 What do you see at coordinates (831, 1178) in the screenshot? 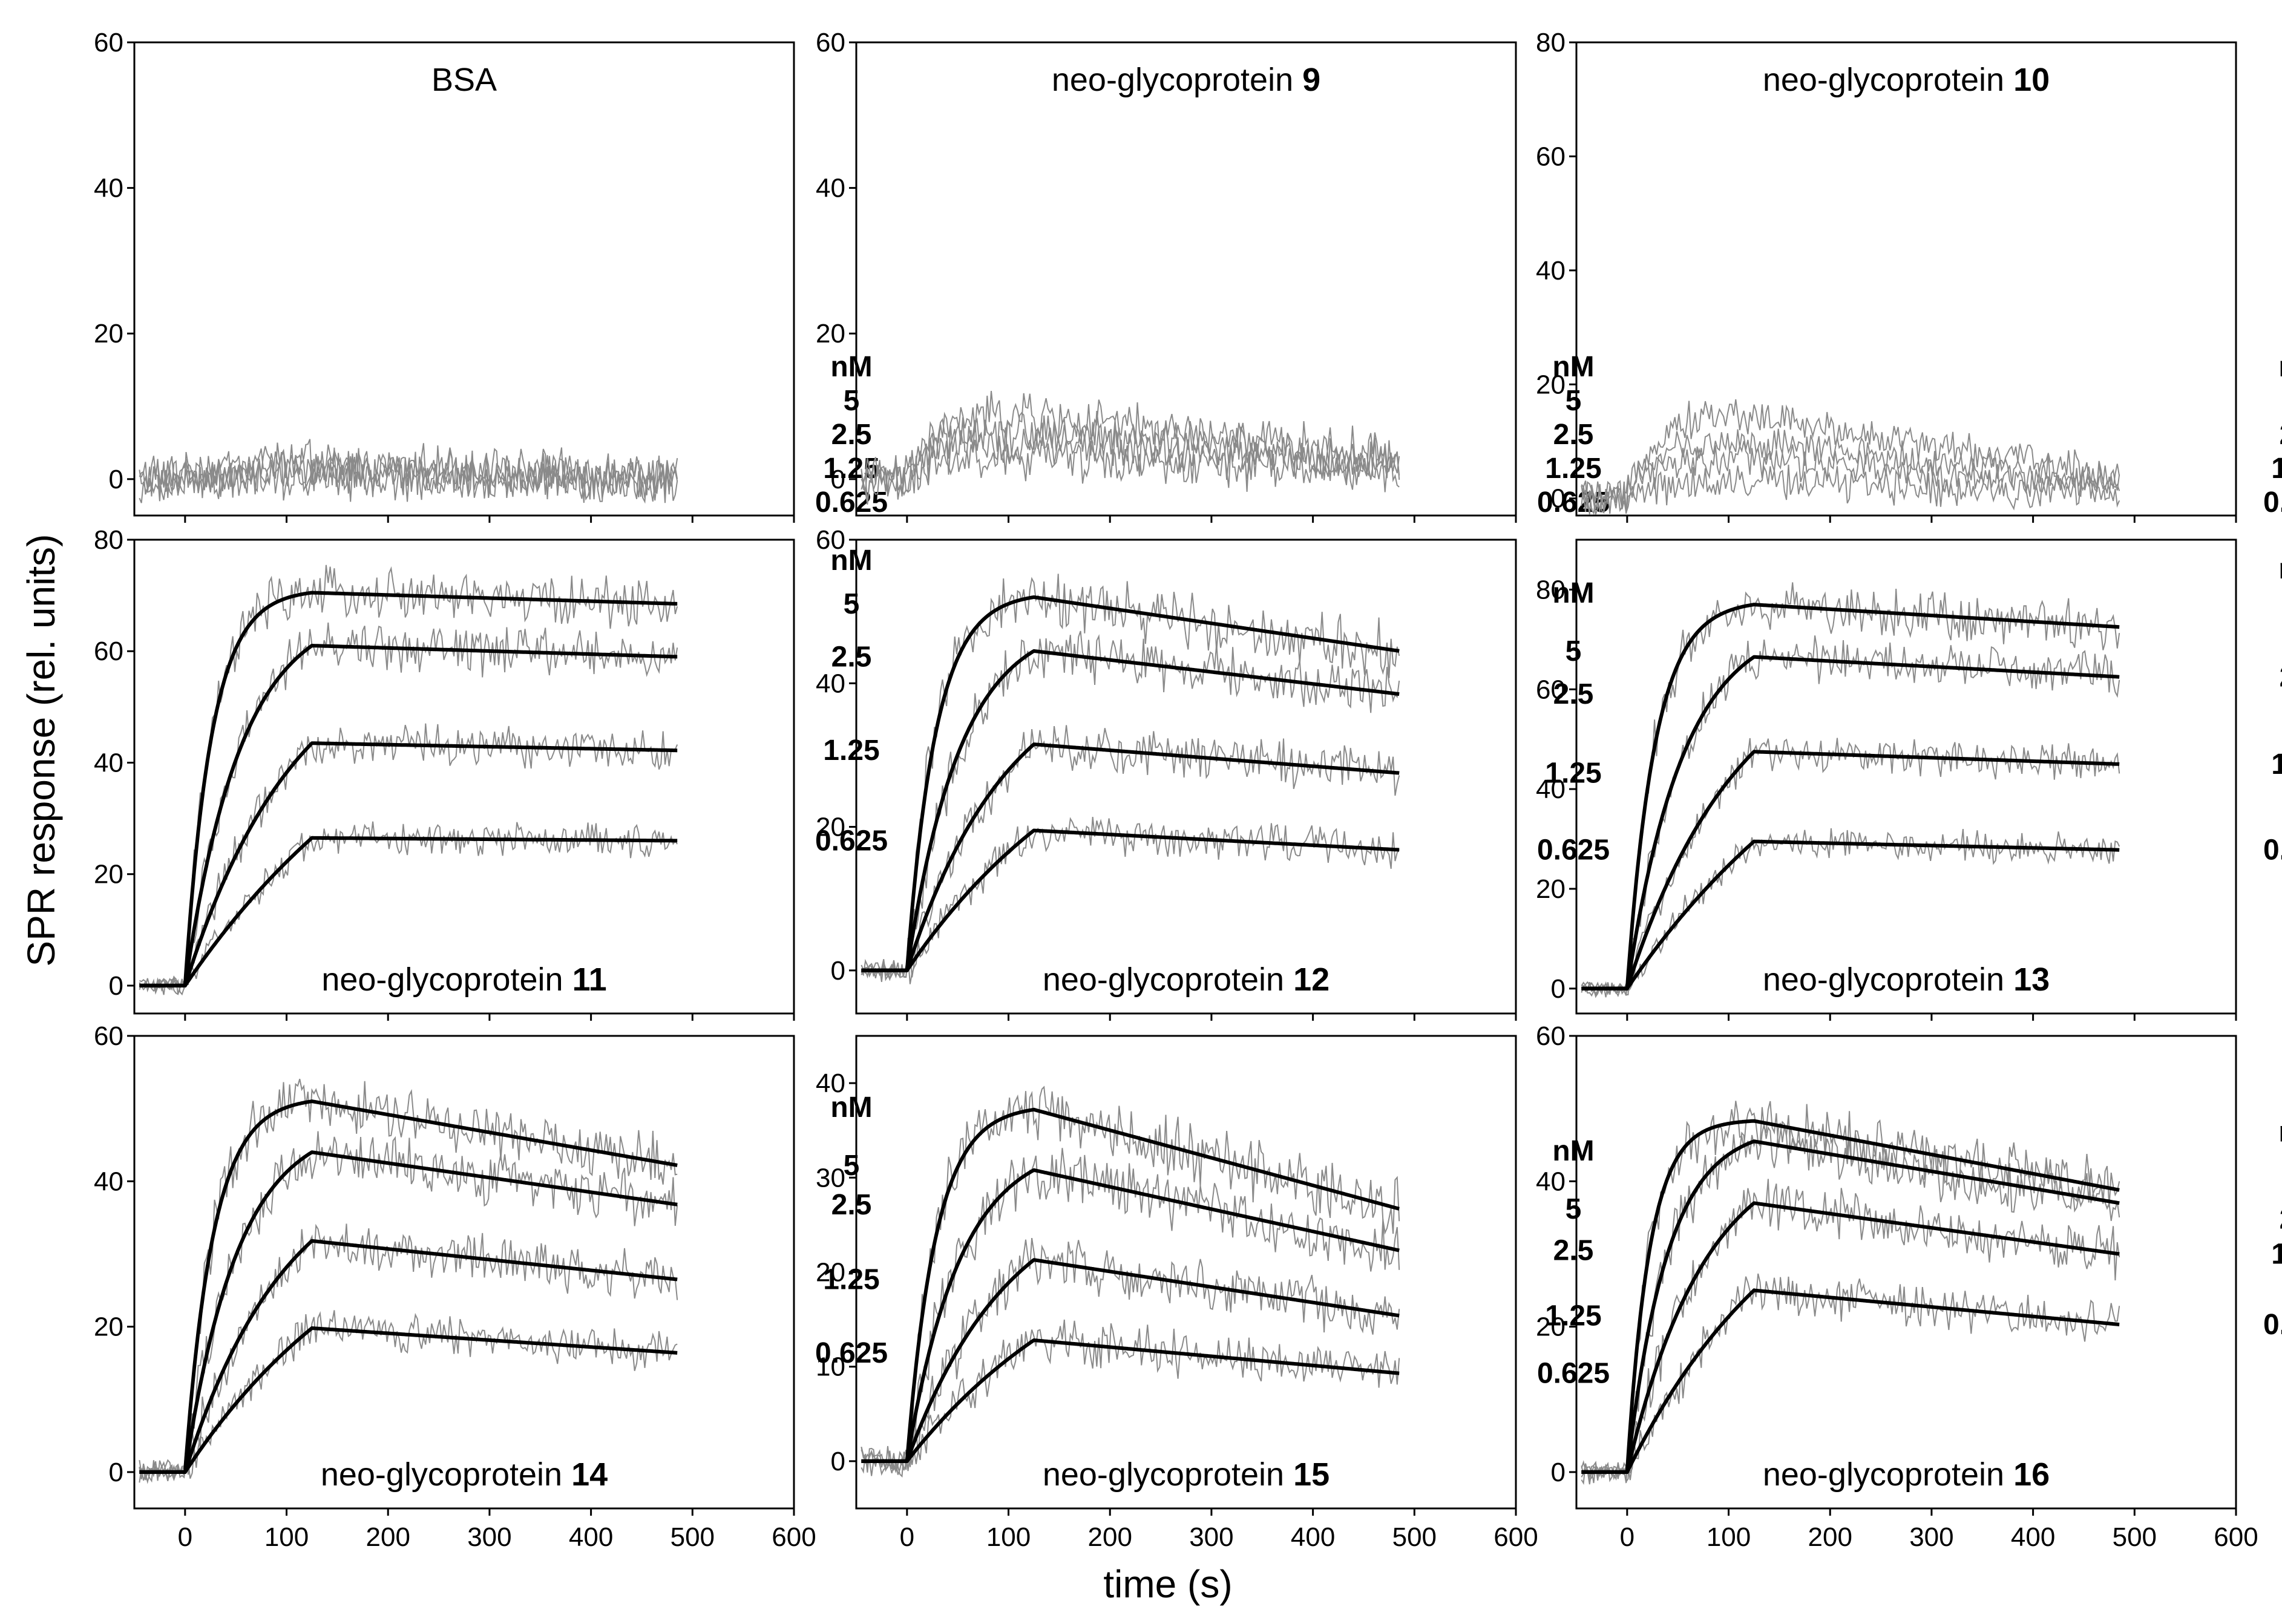
I see `y-tick-label: 30` at bounding box center [831, 1178].